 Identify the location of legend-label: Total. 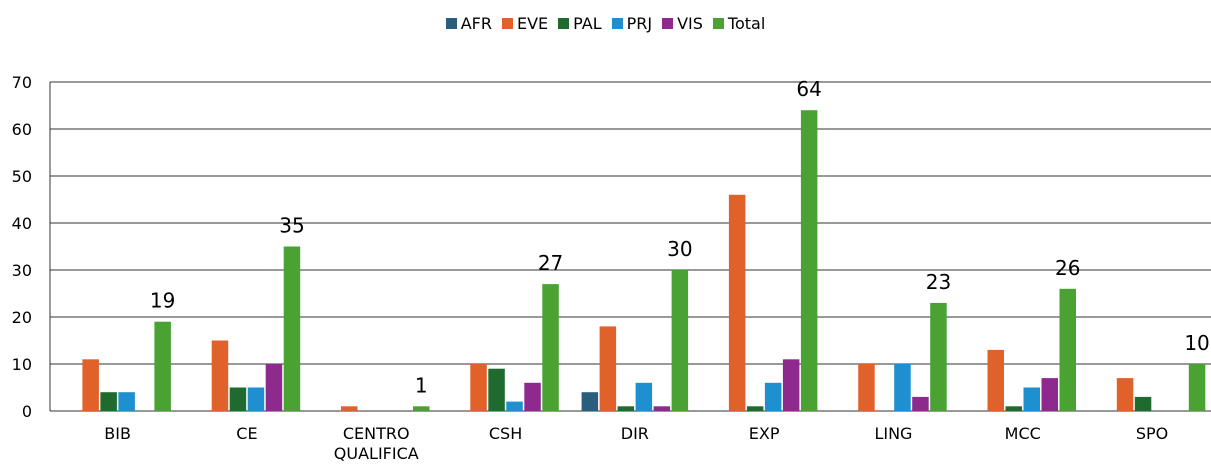
(746, 23).